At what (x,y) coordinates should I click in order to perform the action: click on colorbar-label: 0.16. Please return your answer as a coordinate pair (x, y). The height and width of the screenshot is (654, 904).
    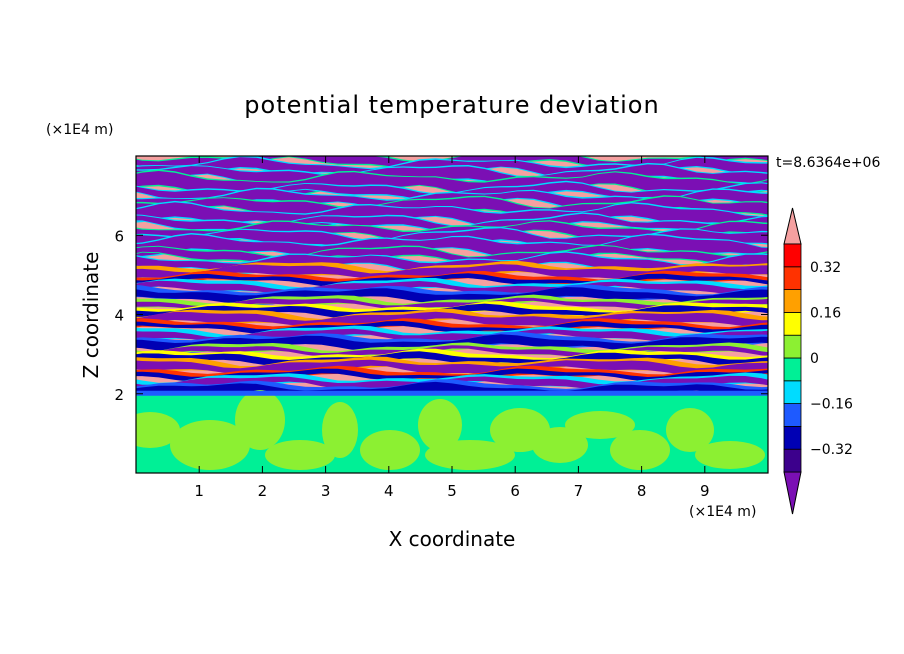
    Looking at the image, I should click on (825, 313).